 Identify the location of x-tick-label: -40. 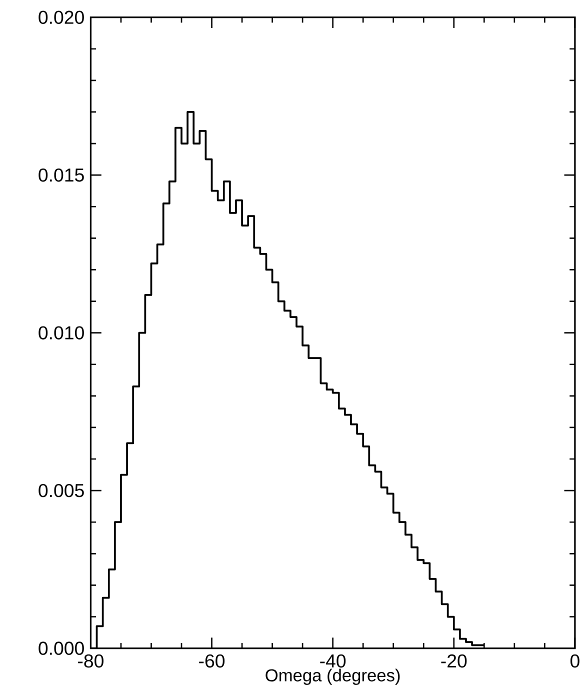
(333, 661).